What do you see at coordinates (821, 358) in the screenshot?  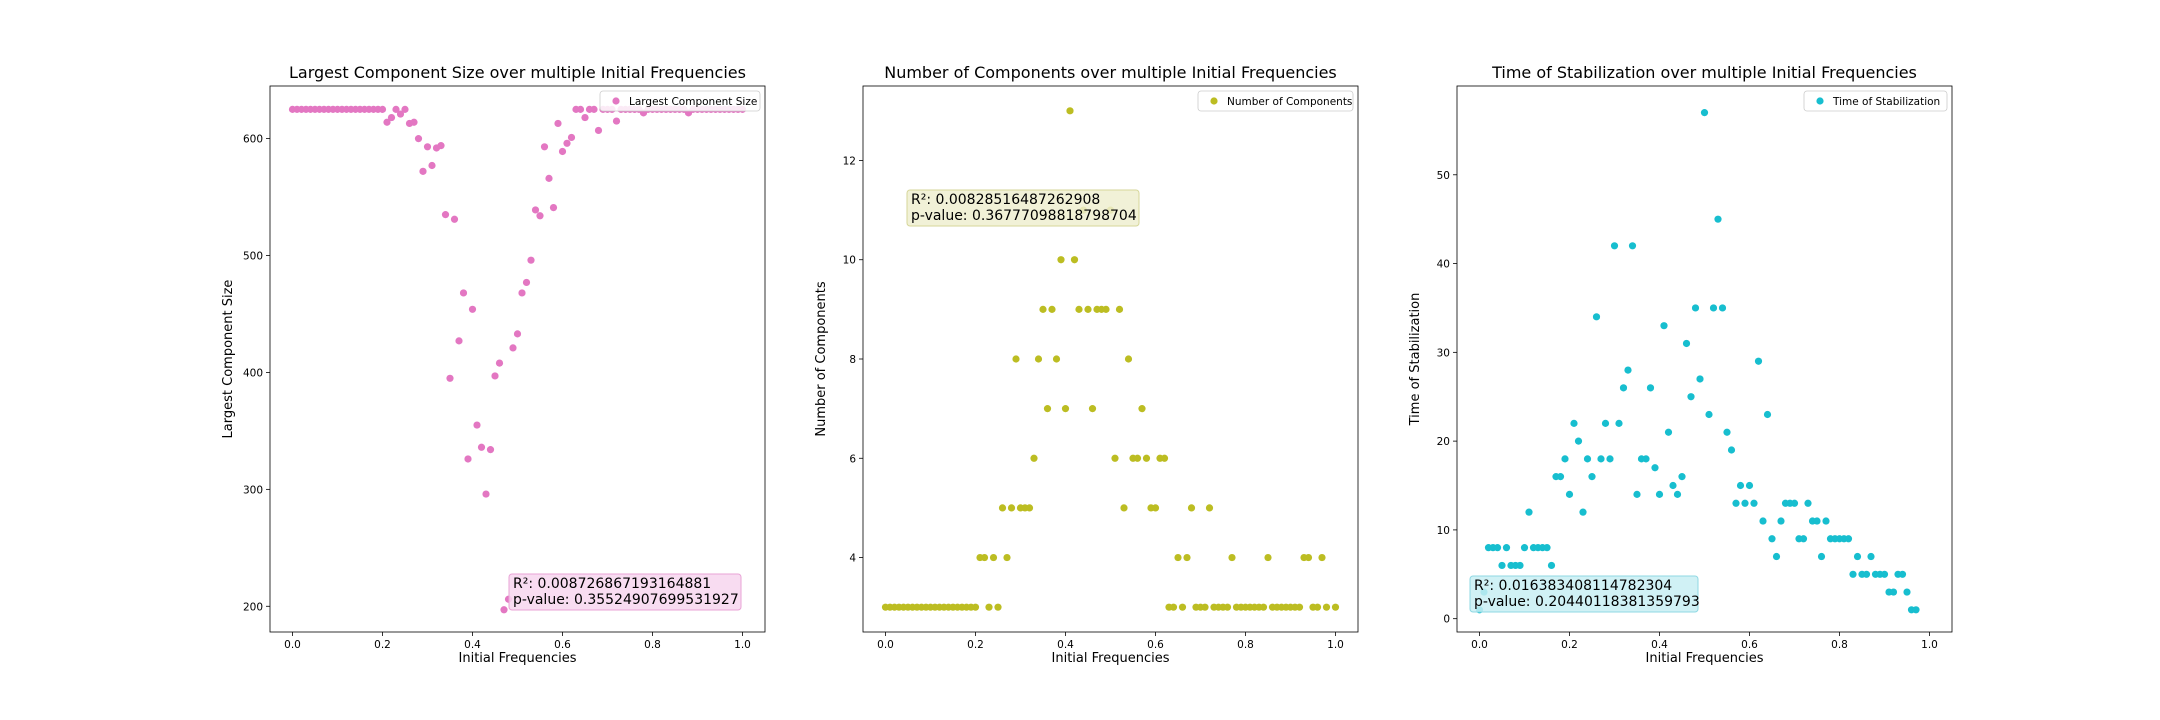 I see `y-axis-label: Number of Components` at bounding box center [821, 358].